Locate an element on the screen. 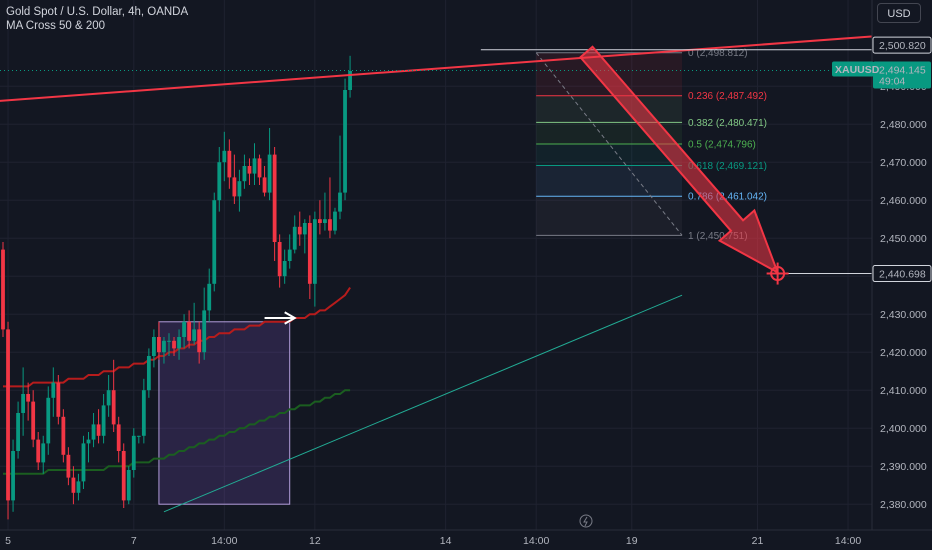  price-tick-label: 2,420.000 is located at coordinates (903, 353).